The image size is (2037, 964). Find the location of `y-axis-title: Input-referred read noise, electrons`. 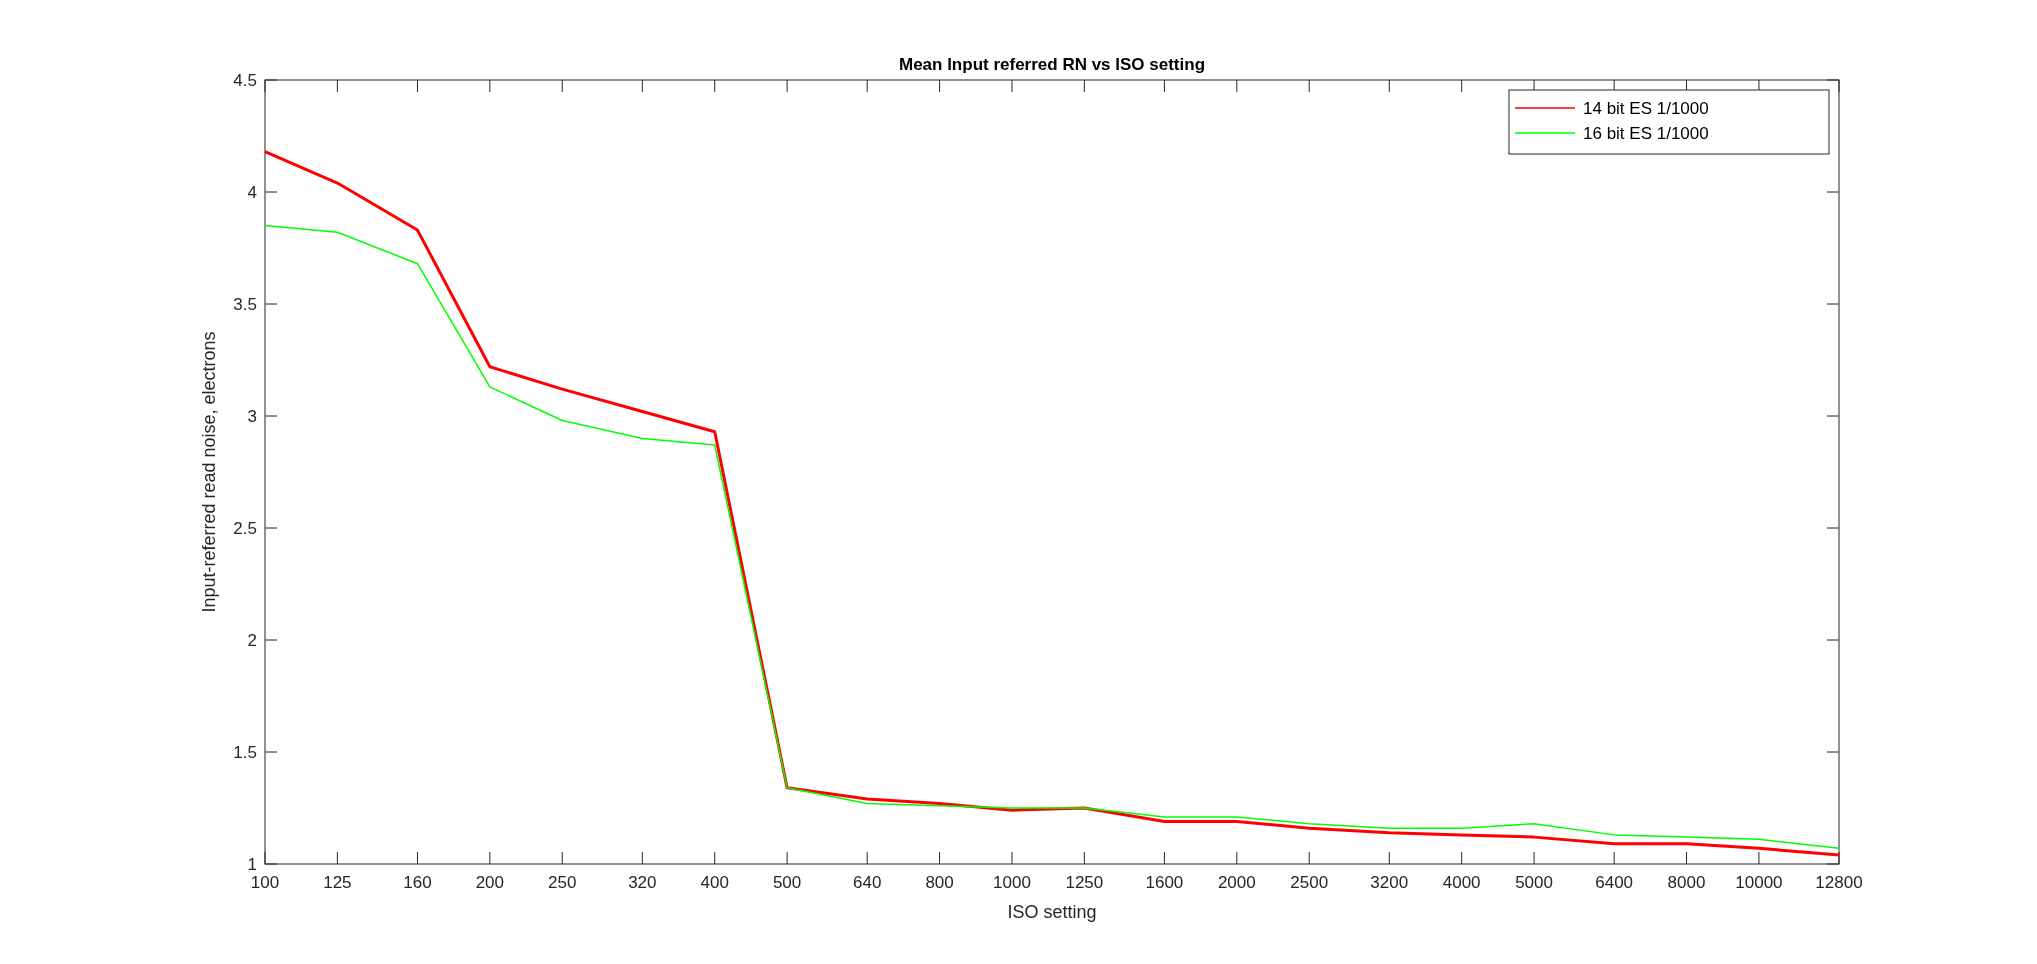

y-axis-title: Input-referred read noise, electrons is located at coordinates (209, 472).